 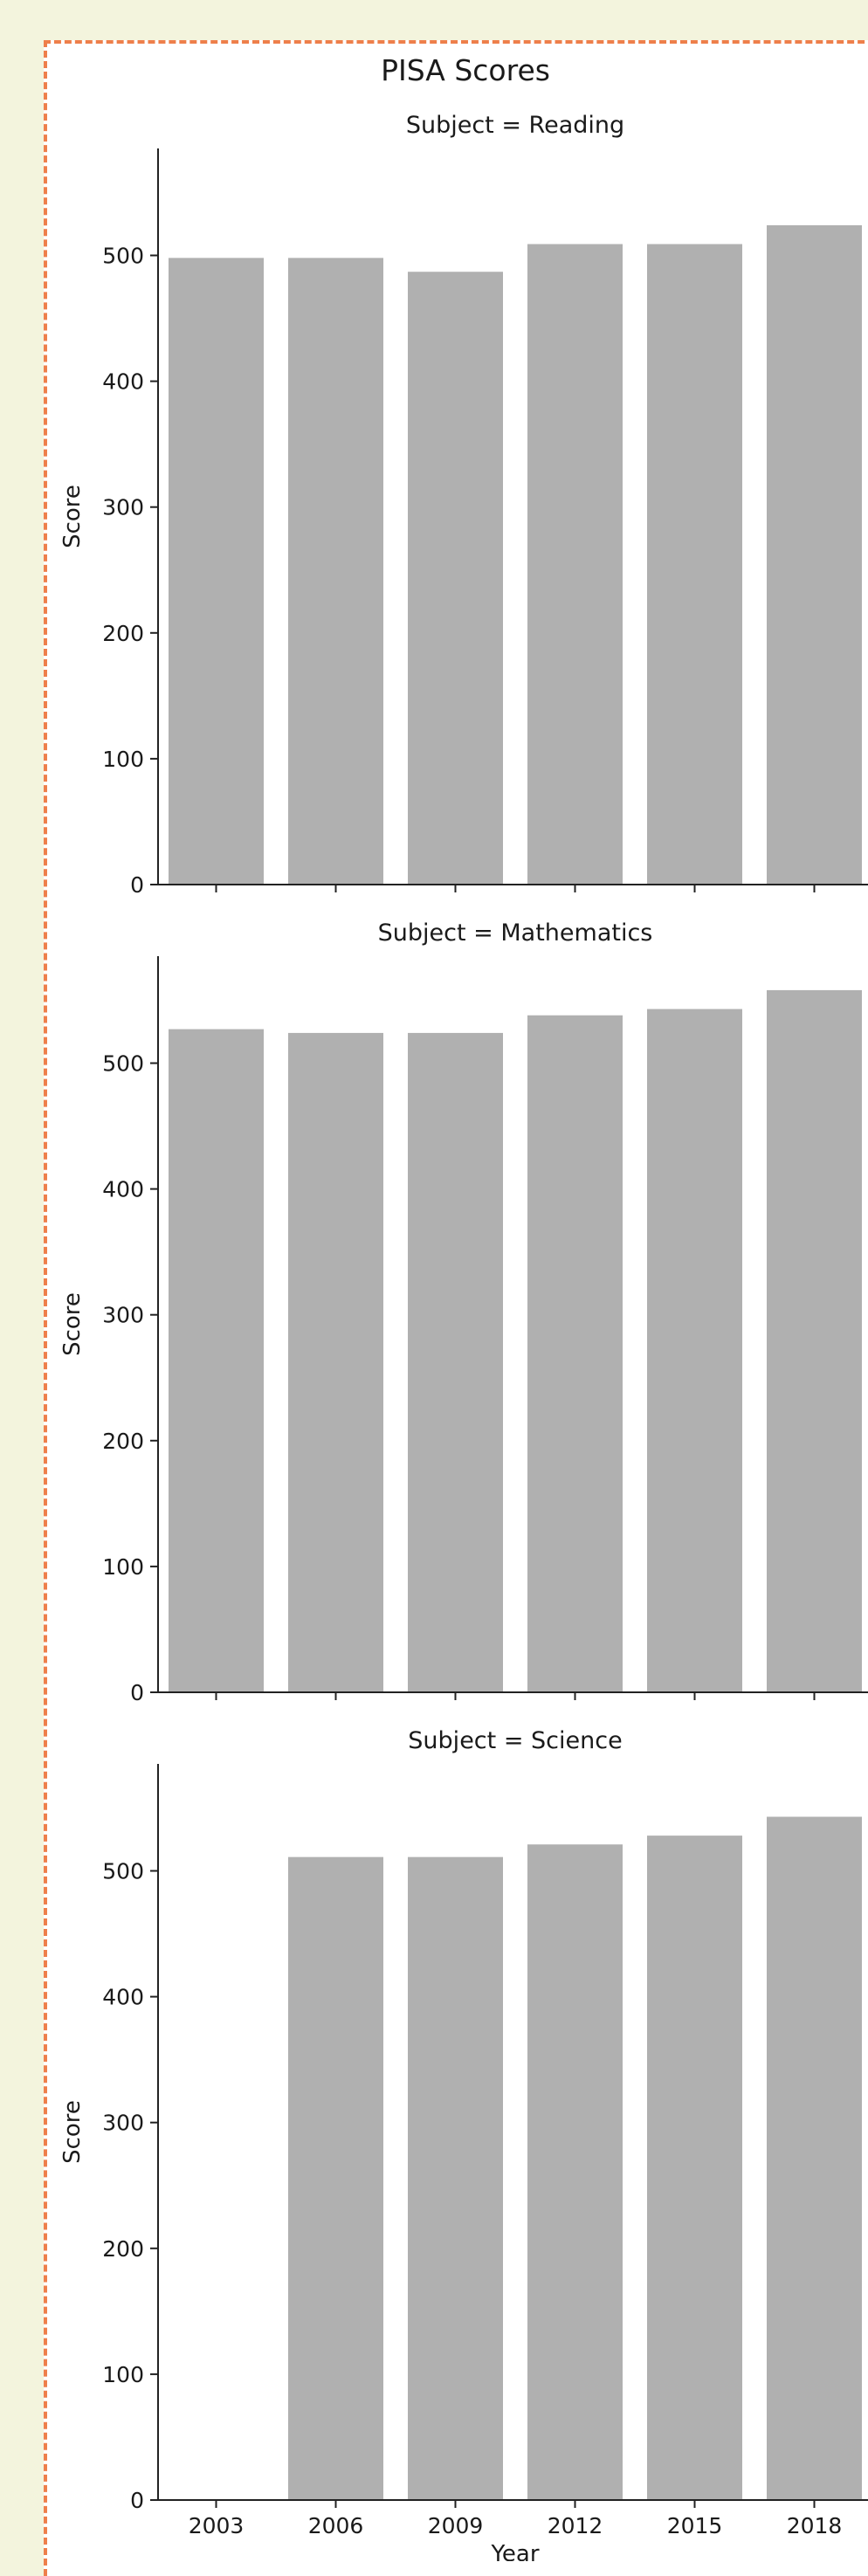 I want to click on facet-title: Subject = Reading, so click(x=515, y=125).